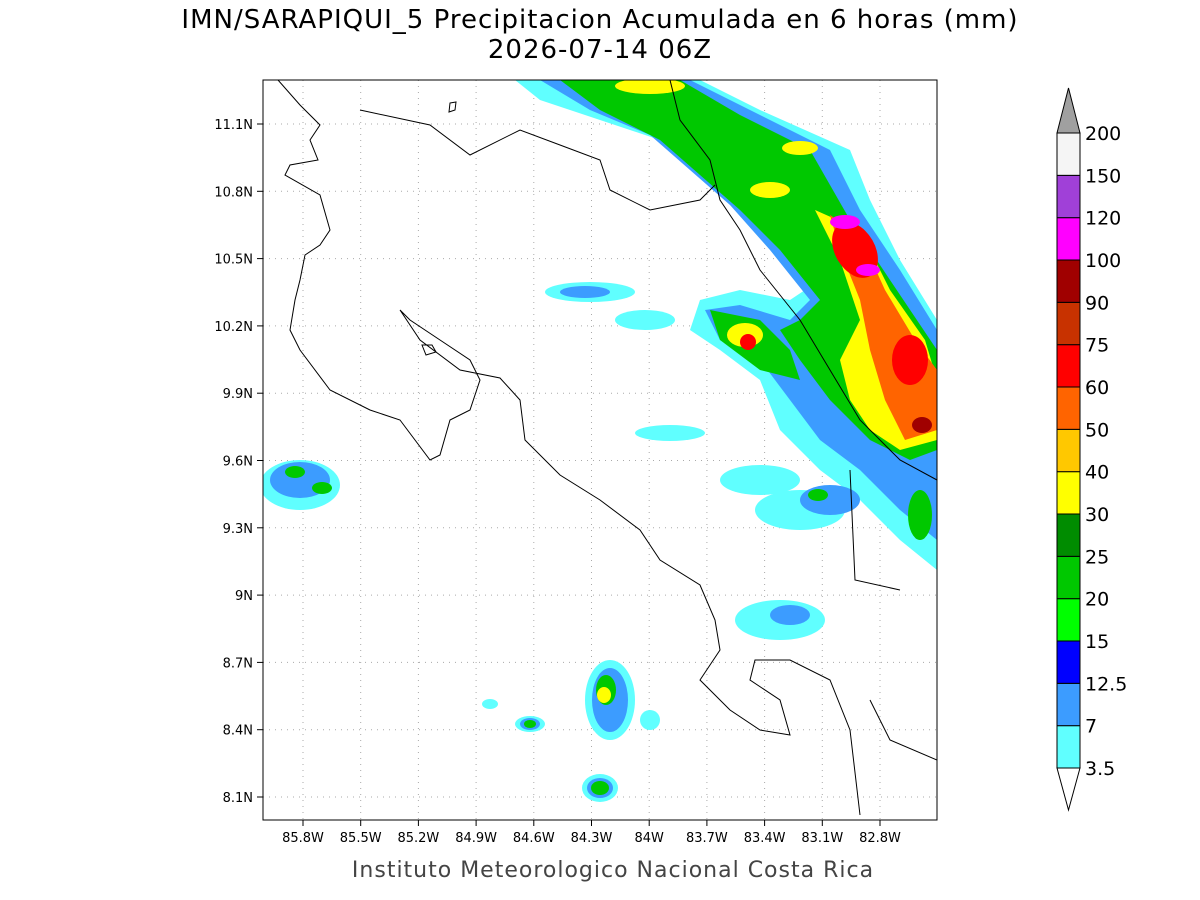 This screenshot has height=900, width=1200. What do you see at coordinates (1103, 261) in the screenshot?
I see `colorbar-label: 100` at bounding box center [1103, 261].